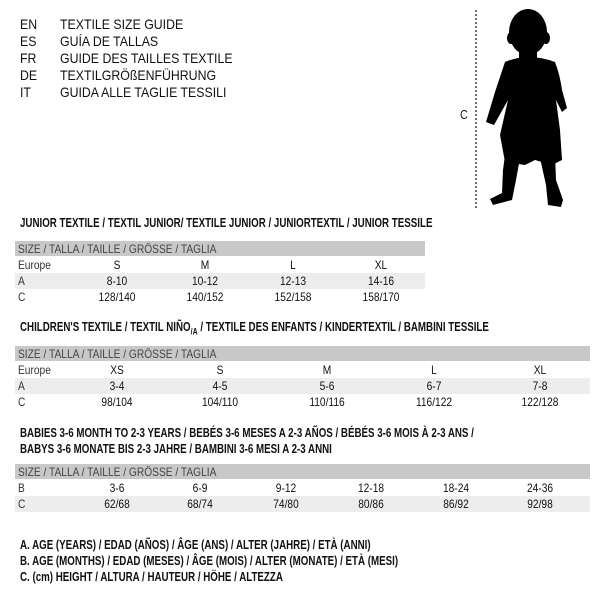 This screenshot has height=600, width=600. I want to click on table-cell: 3-6, so click(117, 488).